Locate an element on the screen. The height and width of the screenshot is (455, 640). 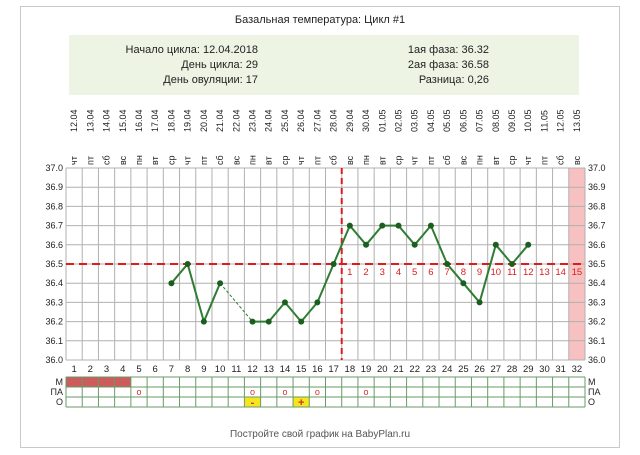
y-tick-label-right: 36.9 is located at coordinates (597, 187).